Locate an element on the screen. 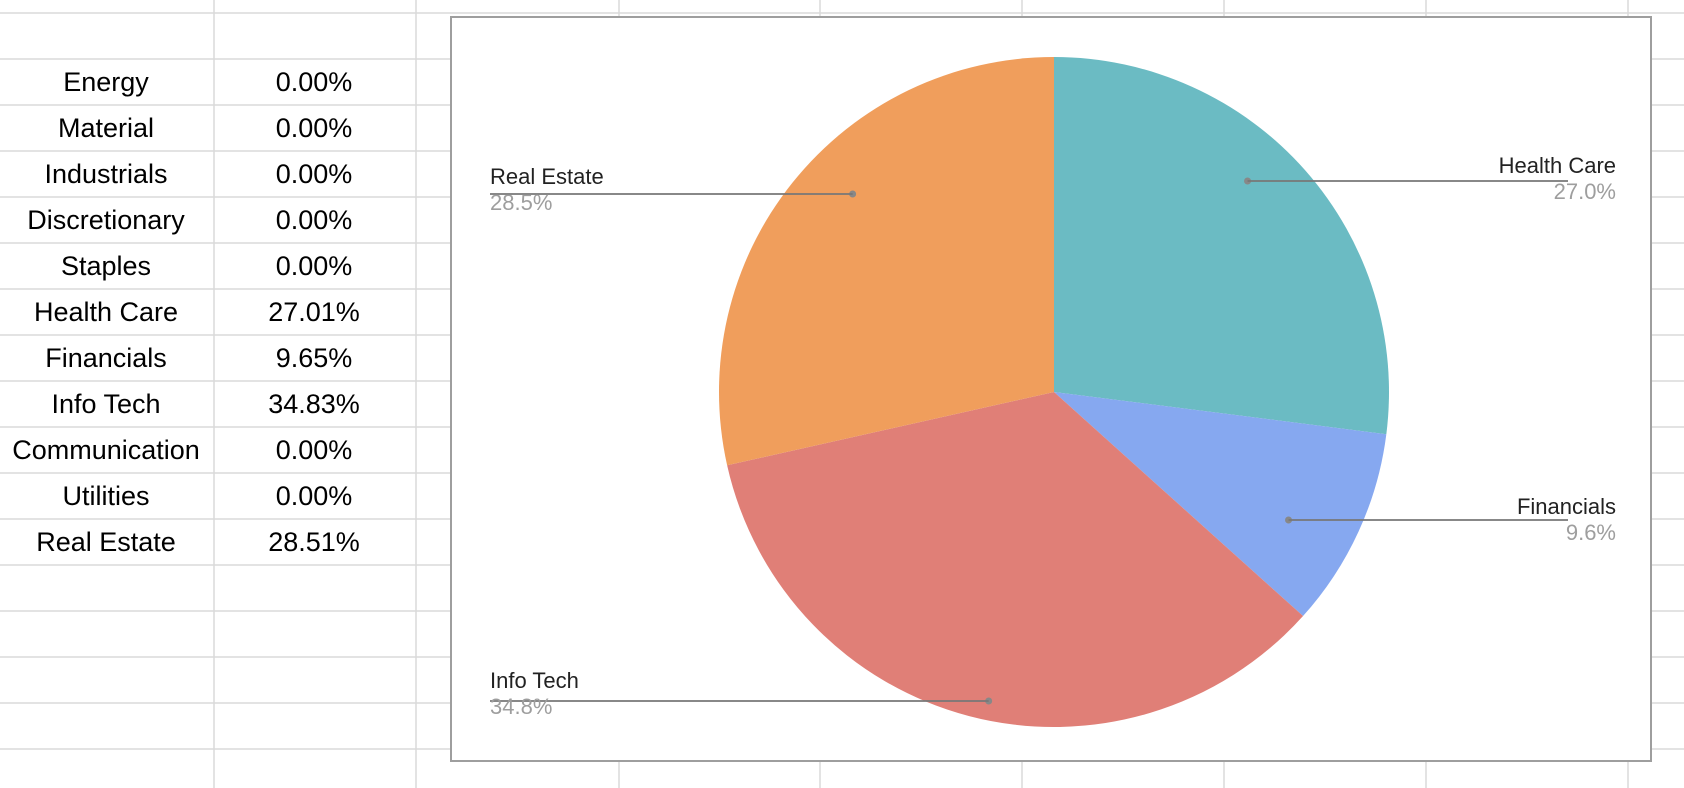 This screenshot has width=1684, height=788. sector-cell: Industrials is located at coordinates (106, 174).